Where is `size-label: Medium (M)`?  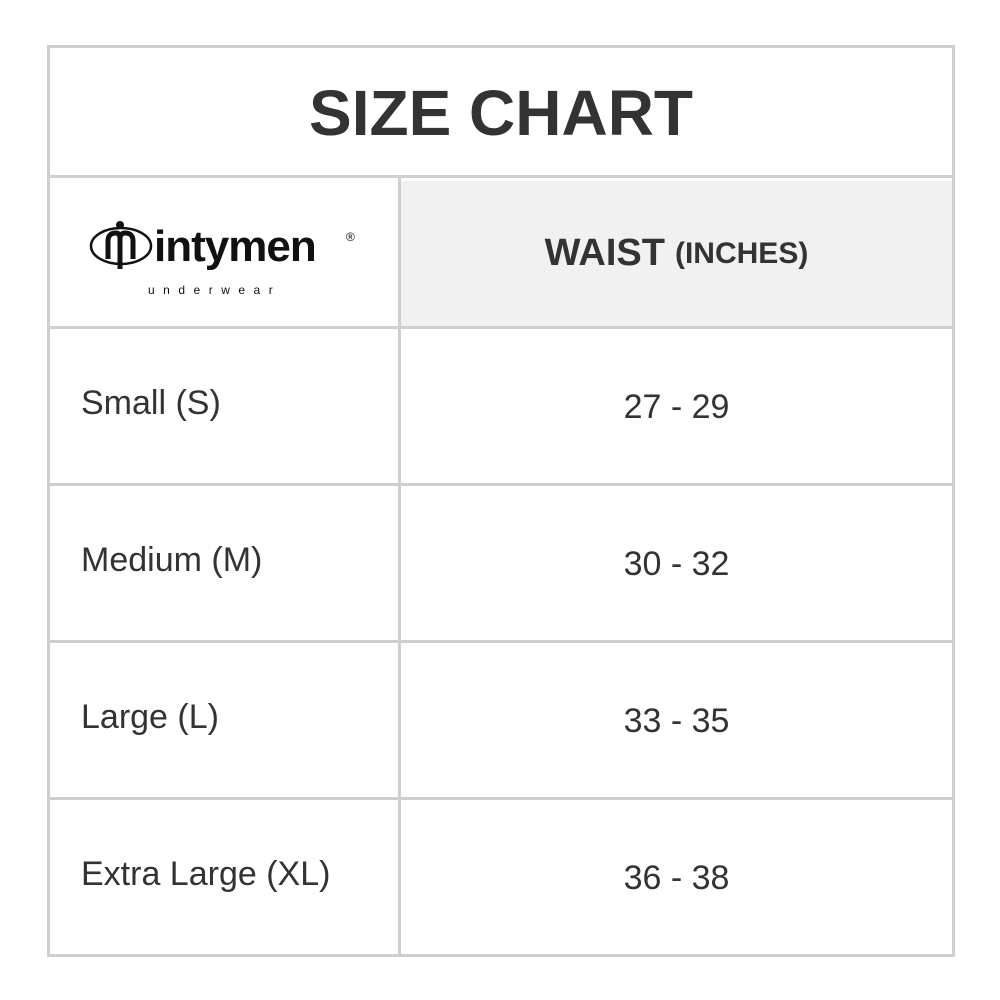 size-label: Medium (M) is located at coordinates (172, 560).